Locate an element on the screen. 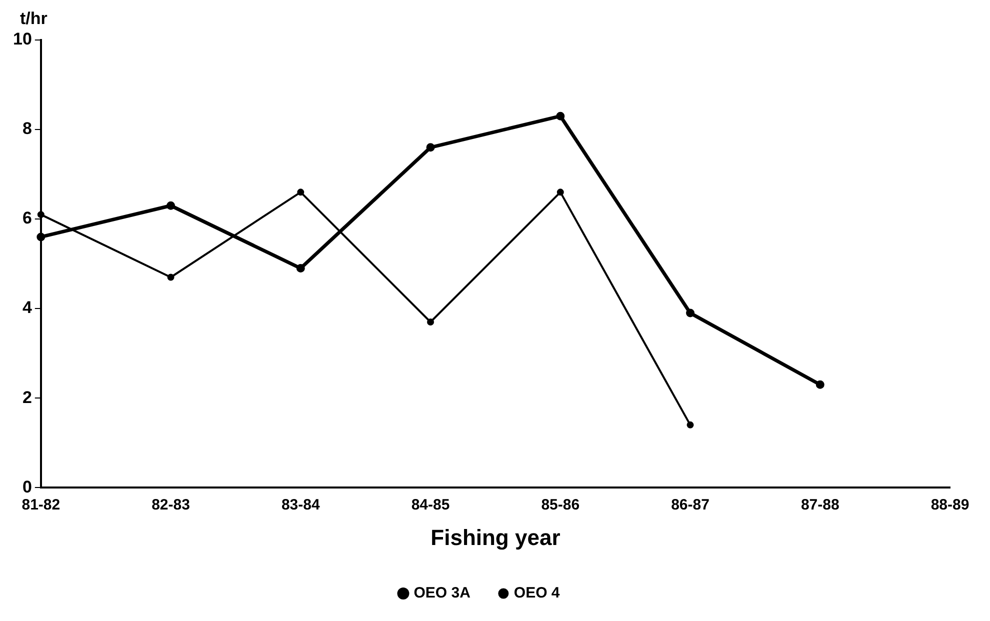 This screenshot has width=990, height=621. y-axis-title: t/hr is located at coordinates (34, 18).